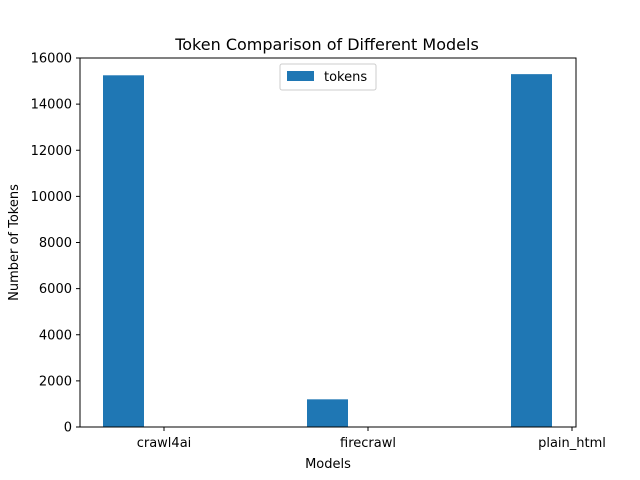  I want to click on bar-crawl4ai, so click(123, 251).